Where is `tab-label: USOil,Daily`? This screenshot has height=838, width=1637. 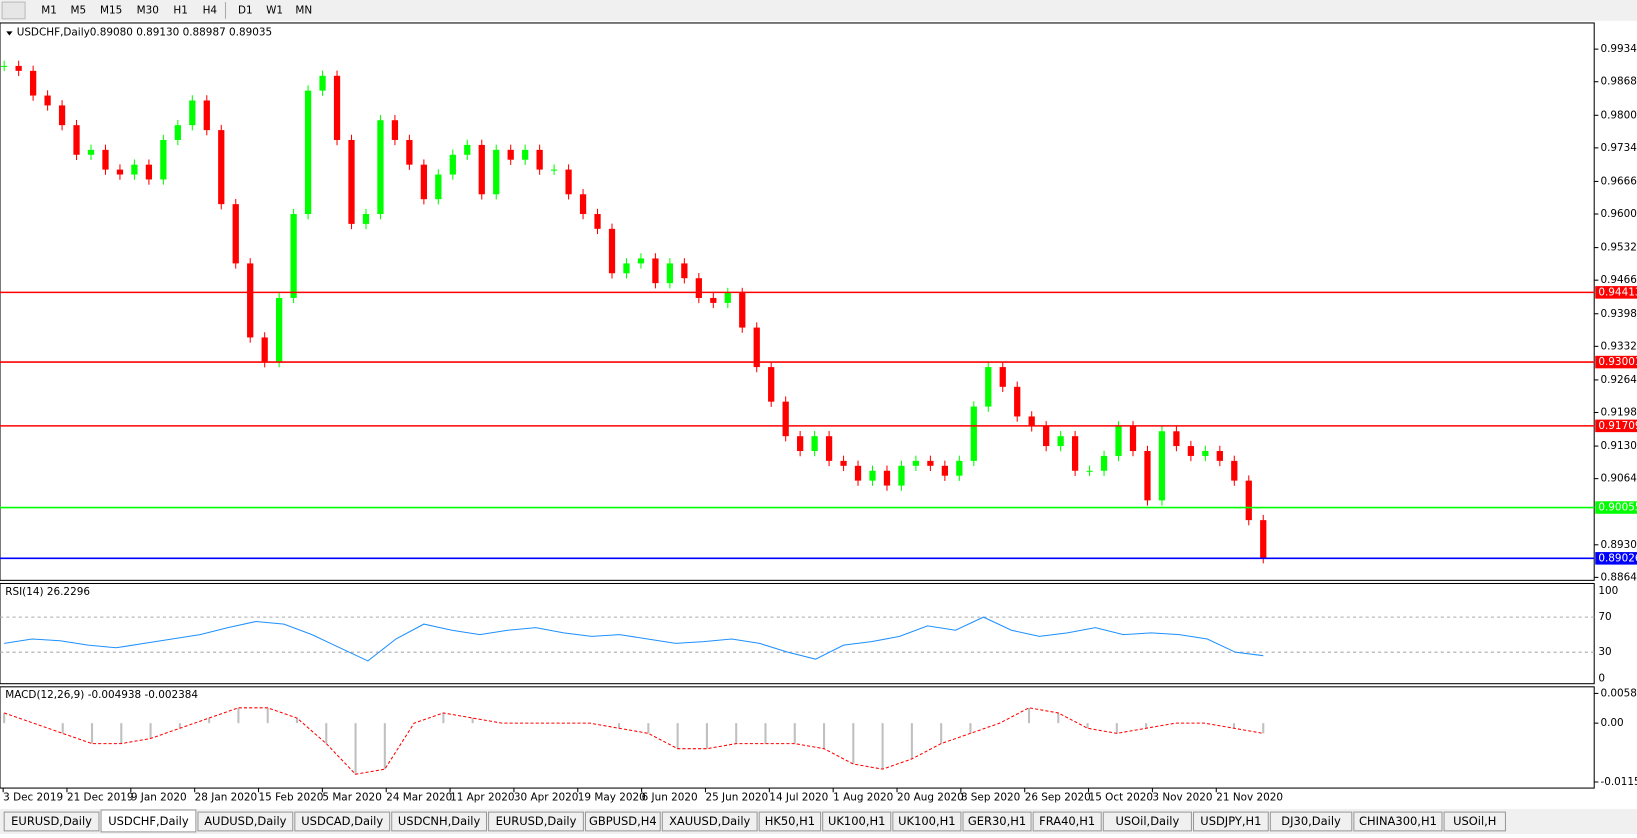 tab-label: USOil,Daily is located at coordinates (1147, 821).